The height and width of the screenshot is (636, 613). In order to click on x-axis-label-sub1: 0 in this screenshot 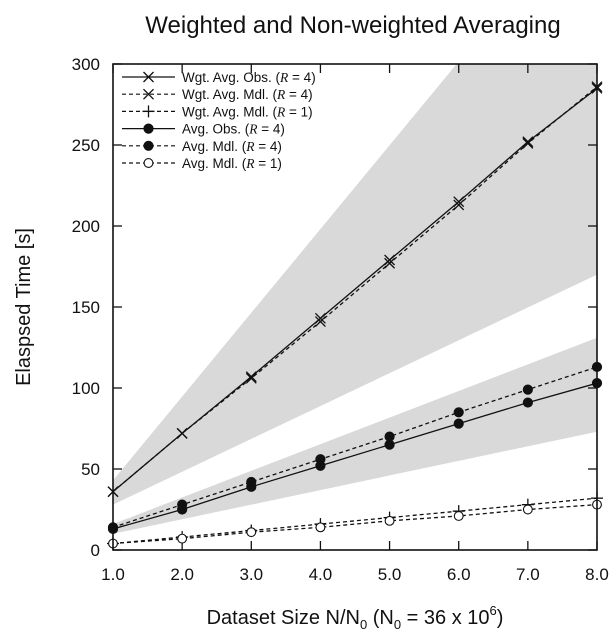, I will do `click(363, 624)`.